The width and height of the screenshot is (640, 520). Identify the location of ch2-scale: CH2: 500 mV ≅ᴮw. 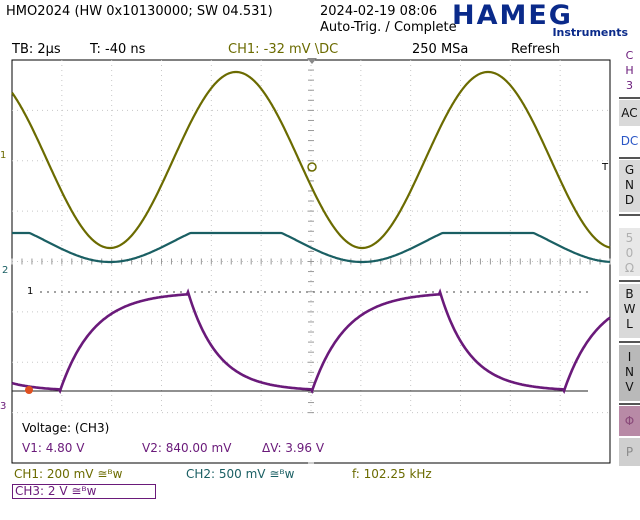
(240, 474).